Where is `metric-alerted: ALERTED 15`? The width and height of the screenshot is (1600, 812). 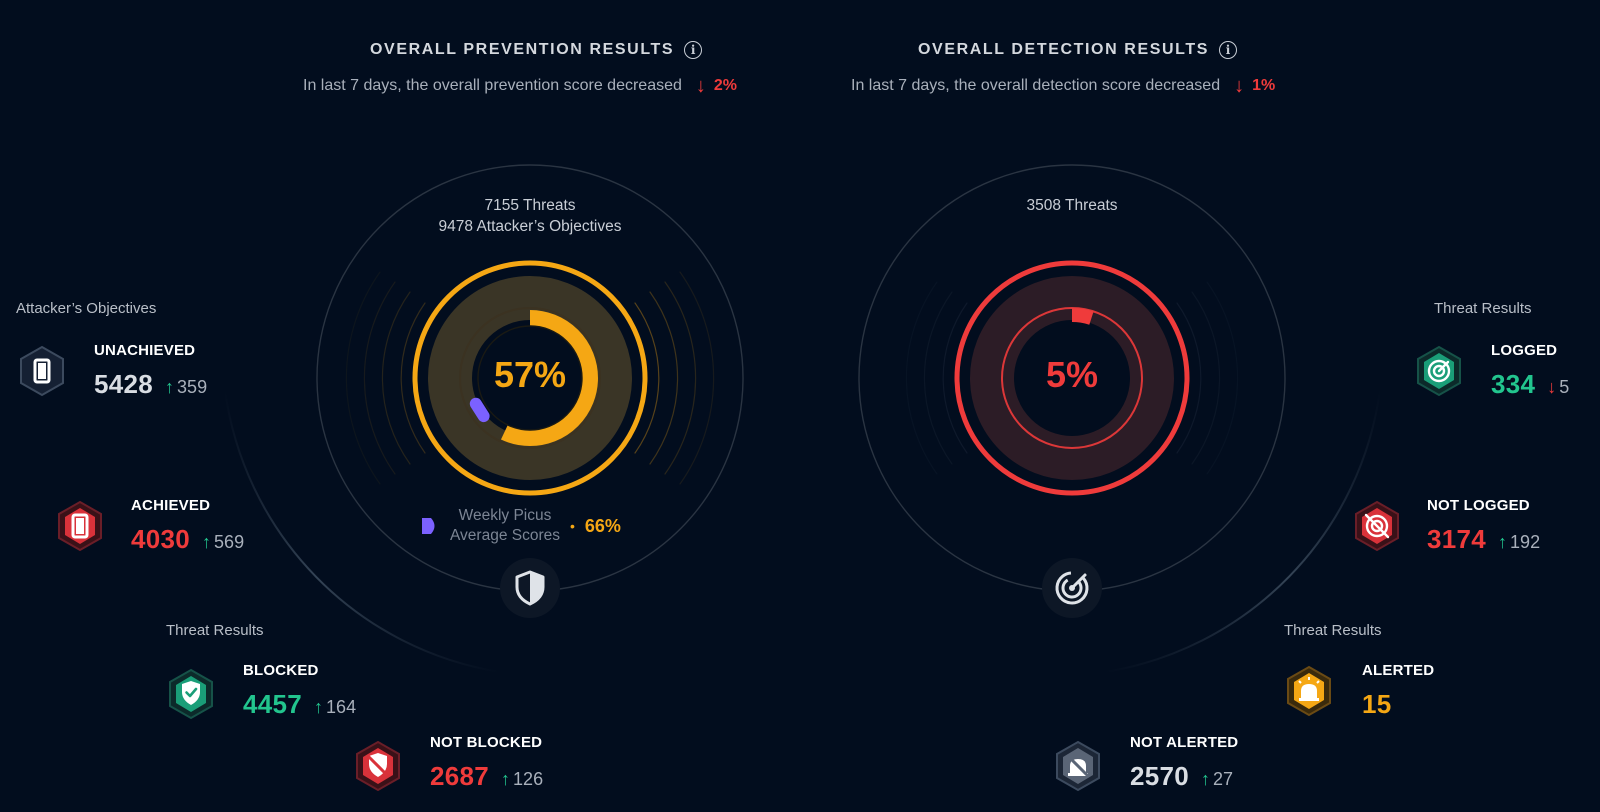
metric-alerted: ALERTED 15 is located at coordinates (1398, 690).